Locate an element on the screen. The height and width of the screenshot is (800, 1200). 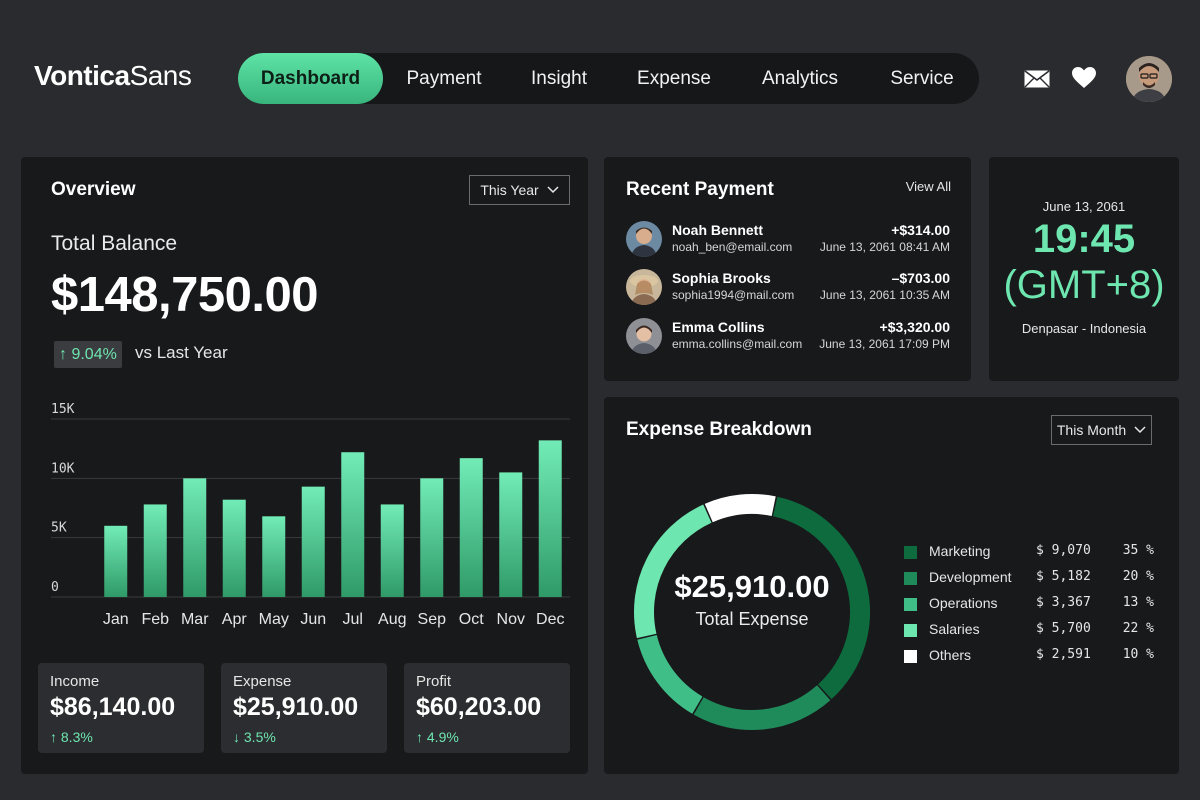
payment-amount: +$3,320.00 is located at coordinates (914, 327).